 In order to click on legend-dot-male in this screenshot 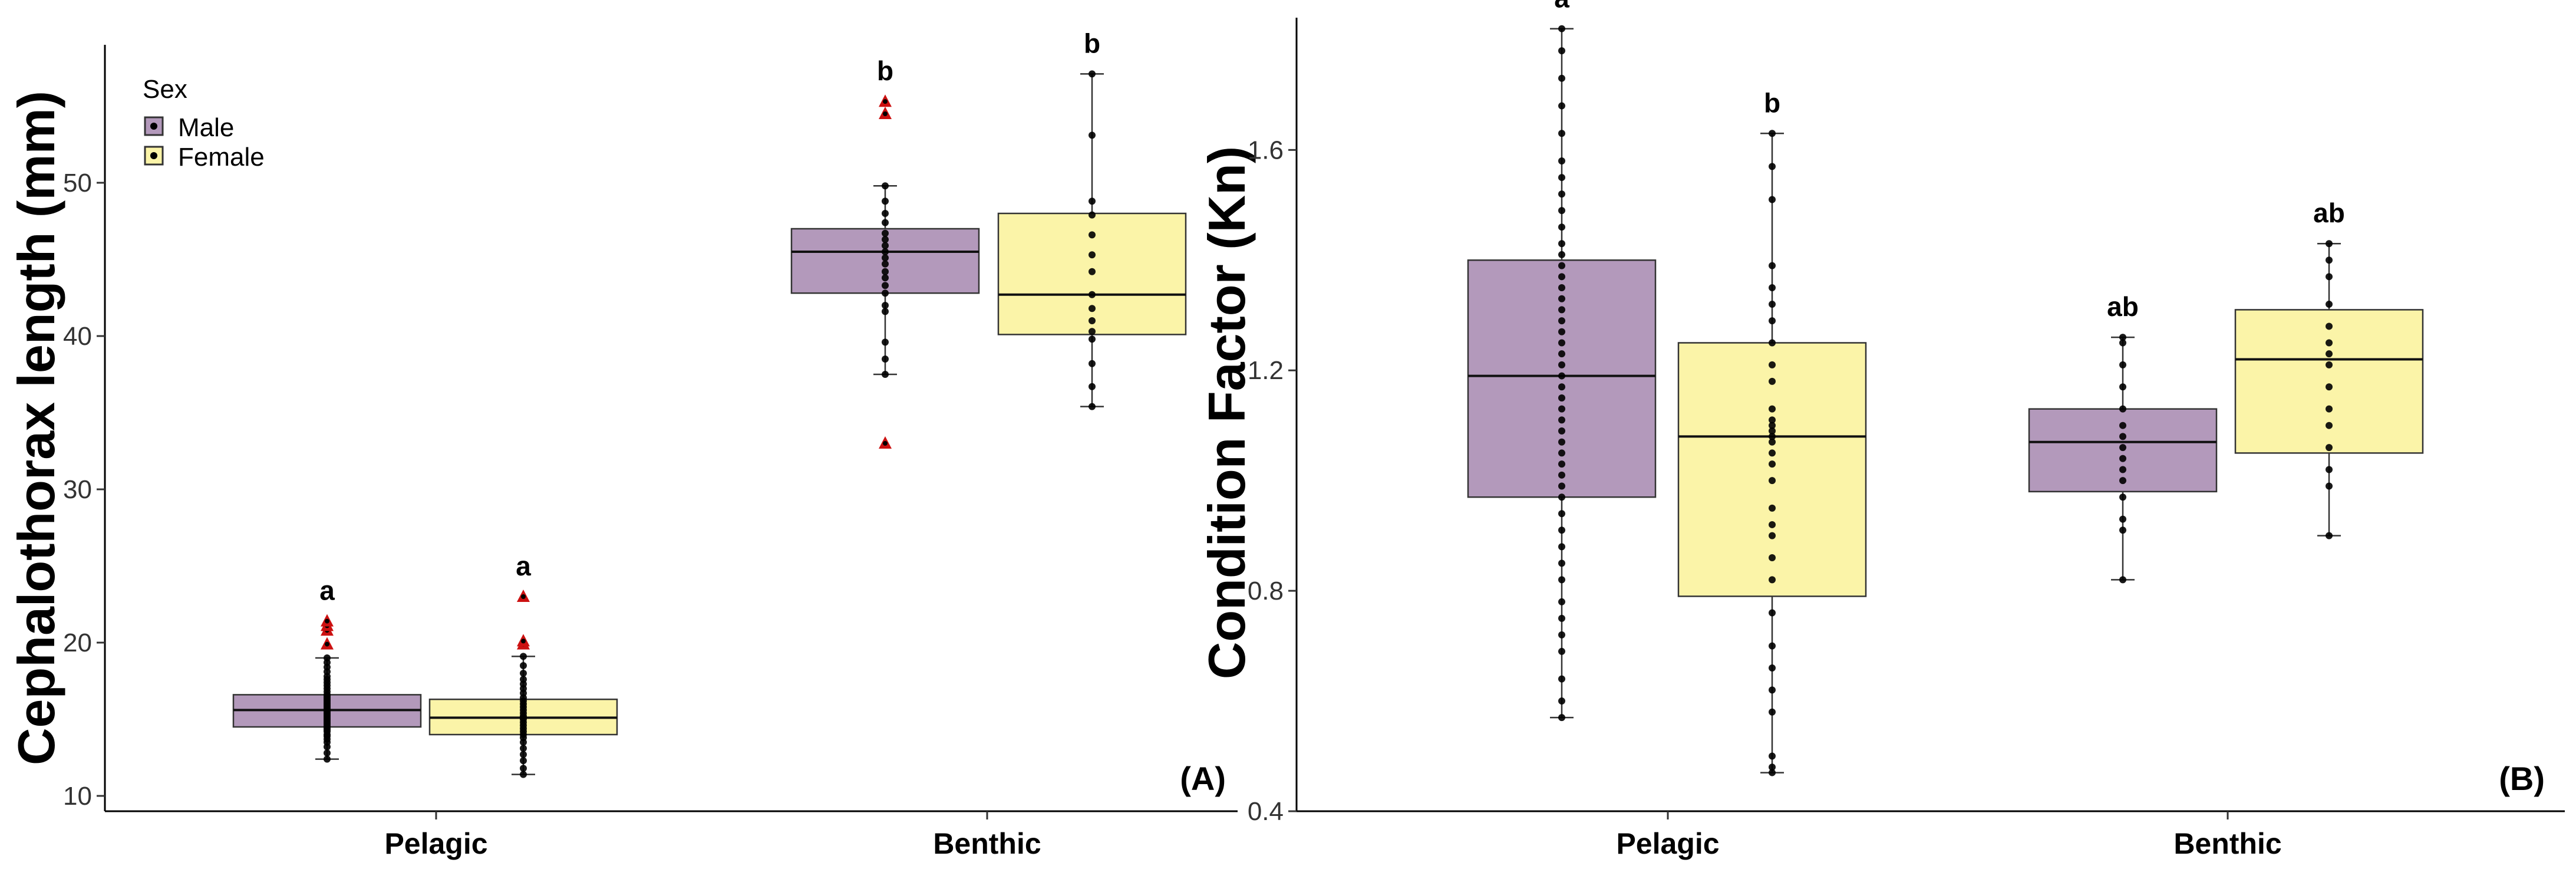, I will do `click(153, 126)`.